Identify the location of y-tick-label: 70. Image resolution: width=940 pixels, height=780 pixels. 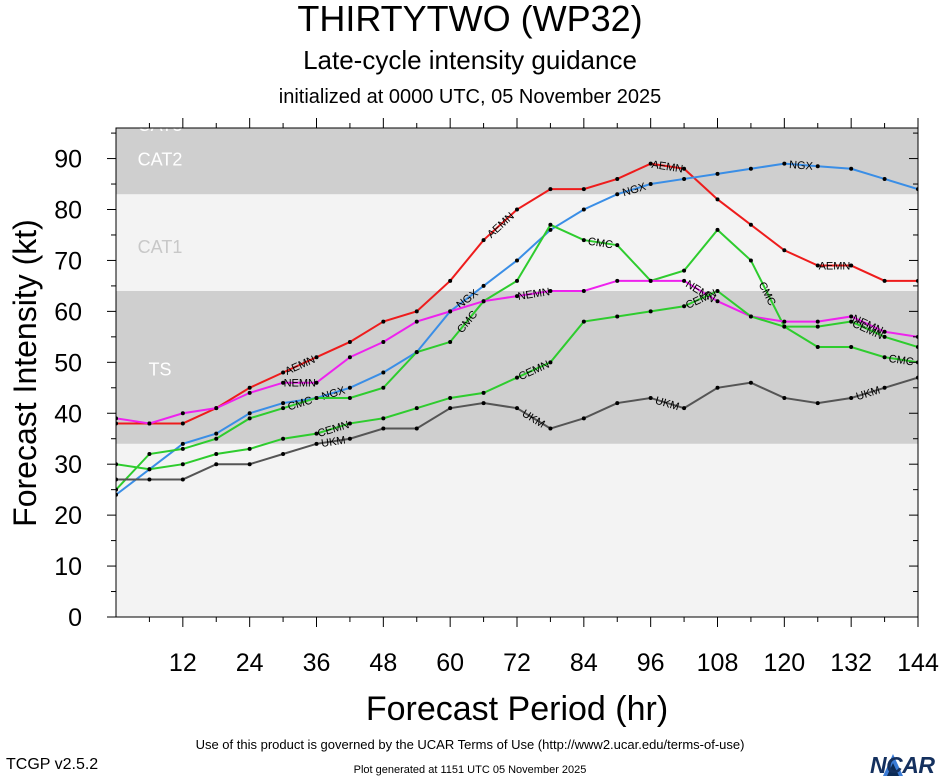
(68, 261).